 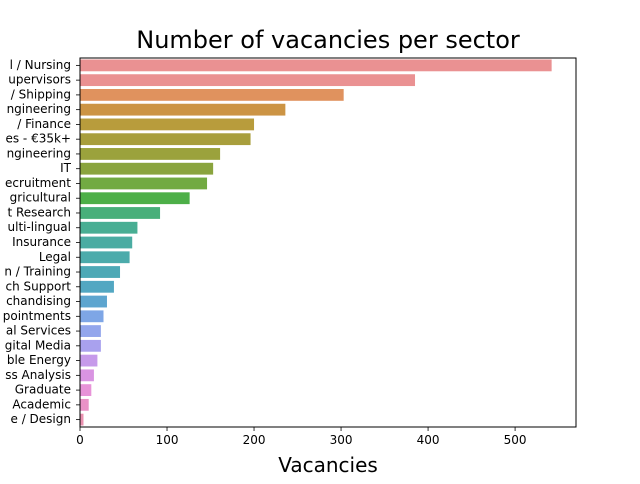 I want to click on y-tick-label: t Research, so click(x=39, y=212).